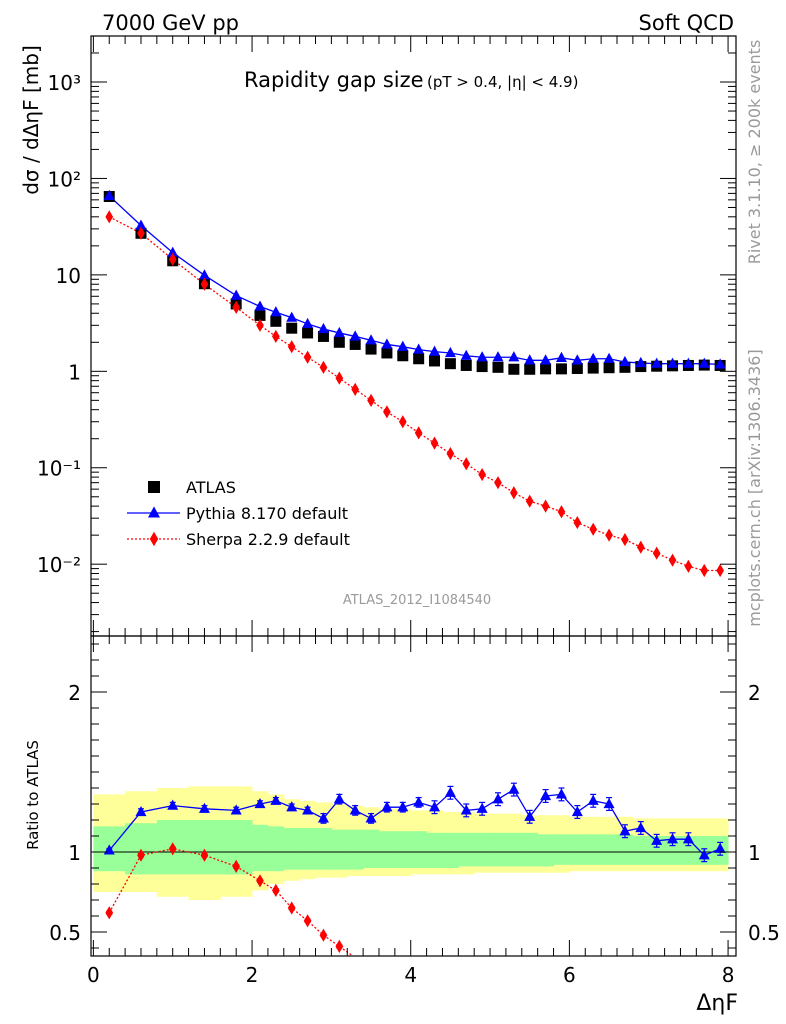  What do you see at coordinates (64, 83) in the screenshot?
I see `y-tick-label: 10³` at bounding box center [64, 83].